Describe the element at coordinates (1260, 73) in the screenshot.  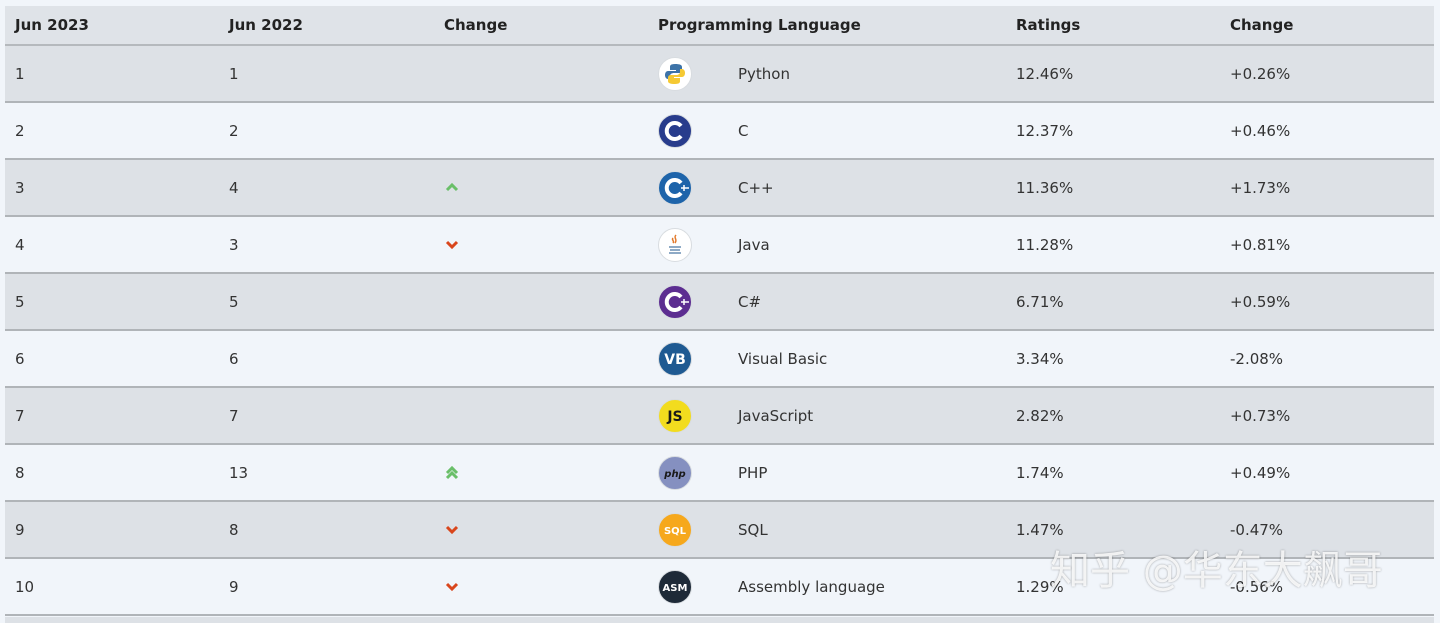
I see `cell: +0.26%` at that location.